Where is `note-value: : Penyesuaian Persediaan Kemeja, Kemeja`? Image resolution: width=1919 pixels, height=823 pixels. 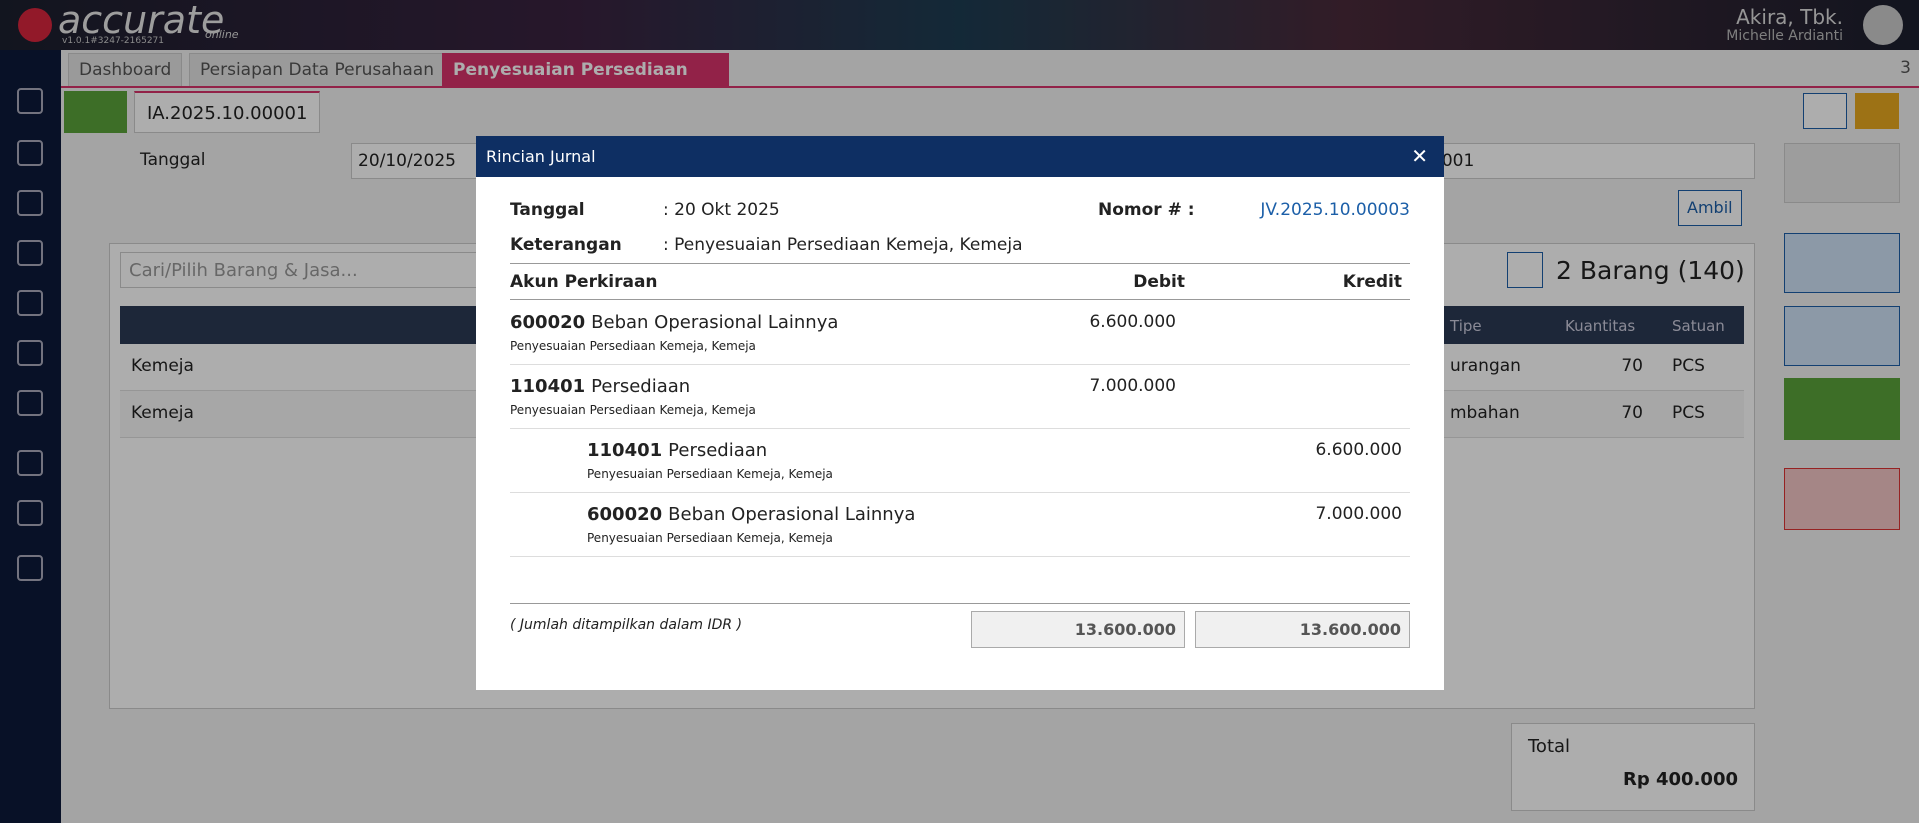
note-value: : Penyesuaian Persediaan Kemeja, Kemeja is located at coordinates (843, 245).